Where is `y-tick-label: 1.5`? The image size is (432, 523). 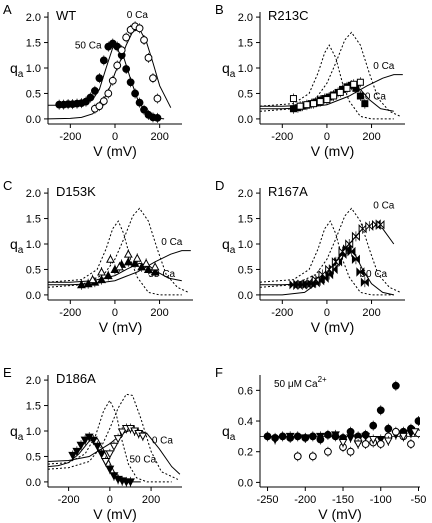
y-tick-label: 1.5 is located at coordinates (33, 407).